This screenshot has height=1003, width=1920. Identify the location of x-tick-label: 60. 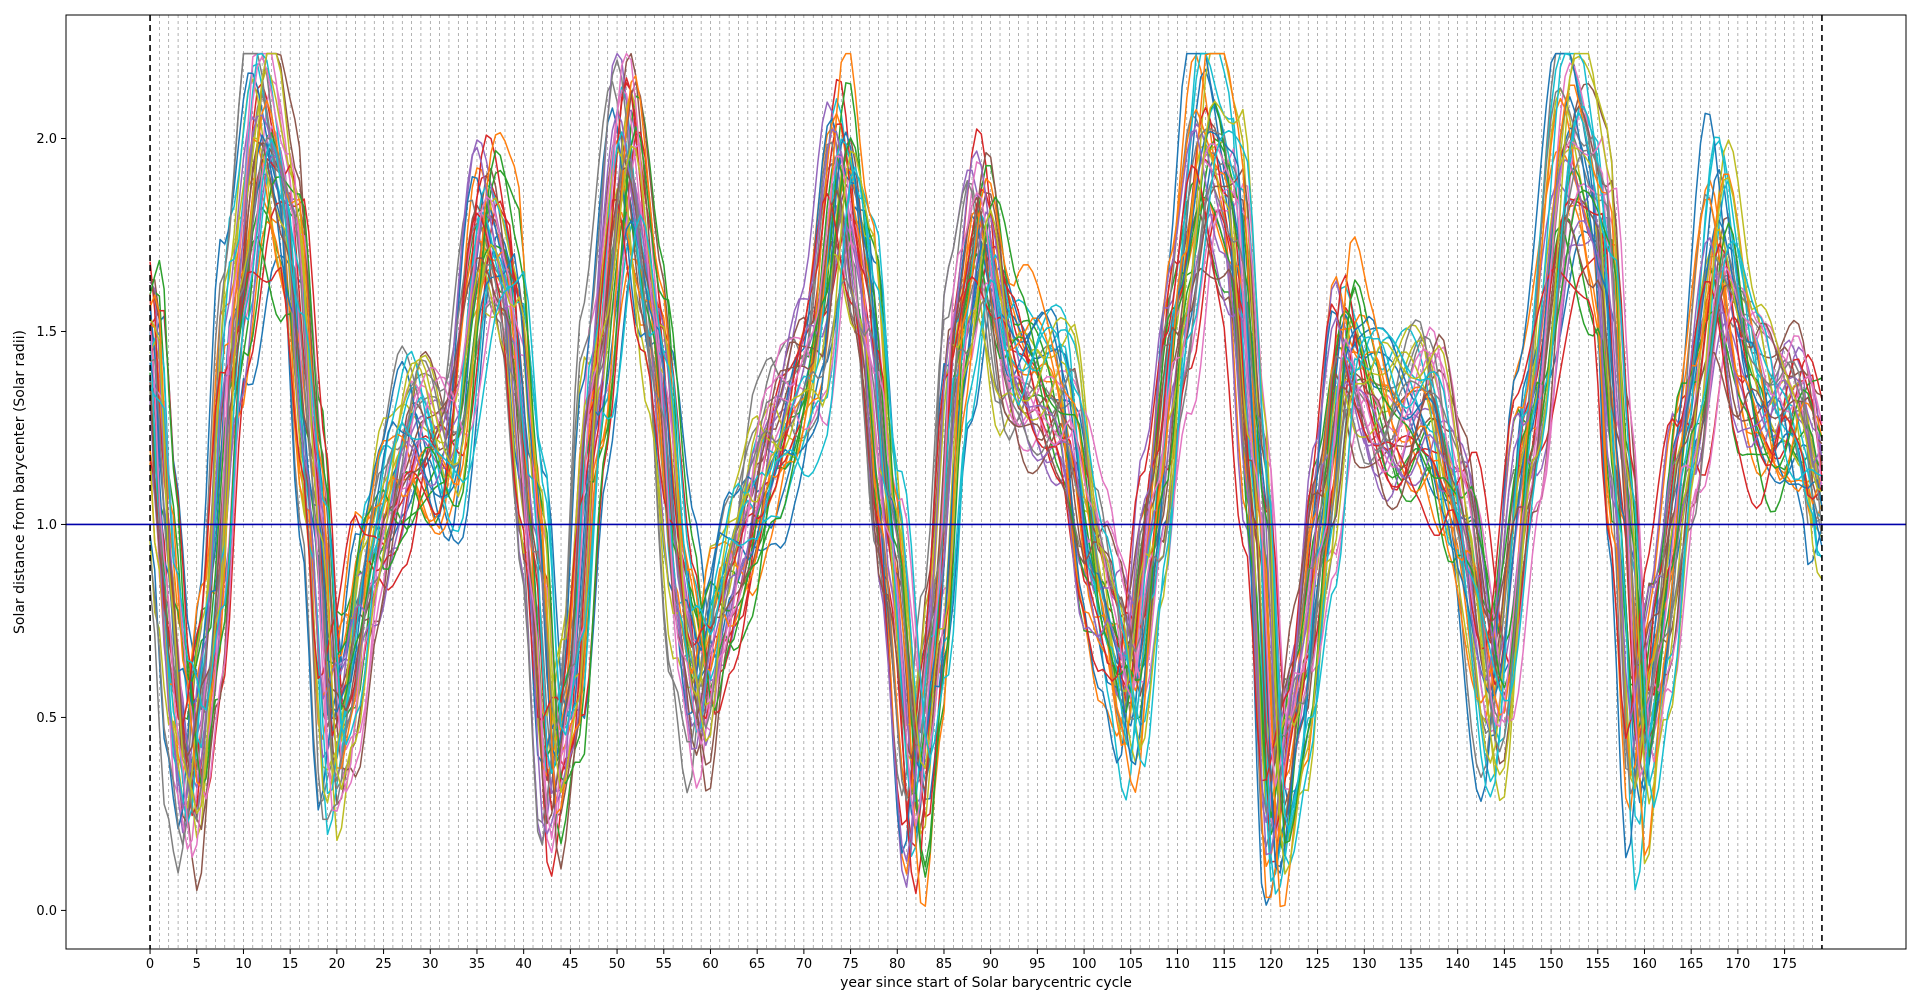
(710, 964).